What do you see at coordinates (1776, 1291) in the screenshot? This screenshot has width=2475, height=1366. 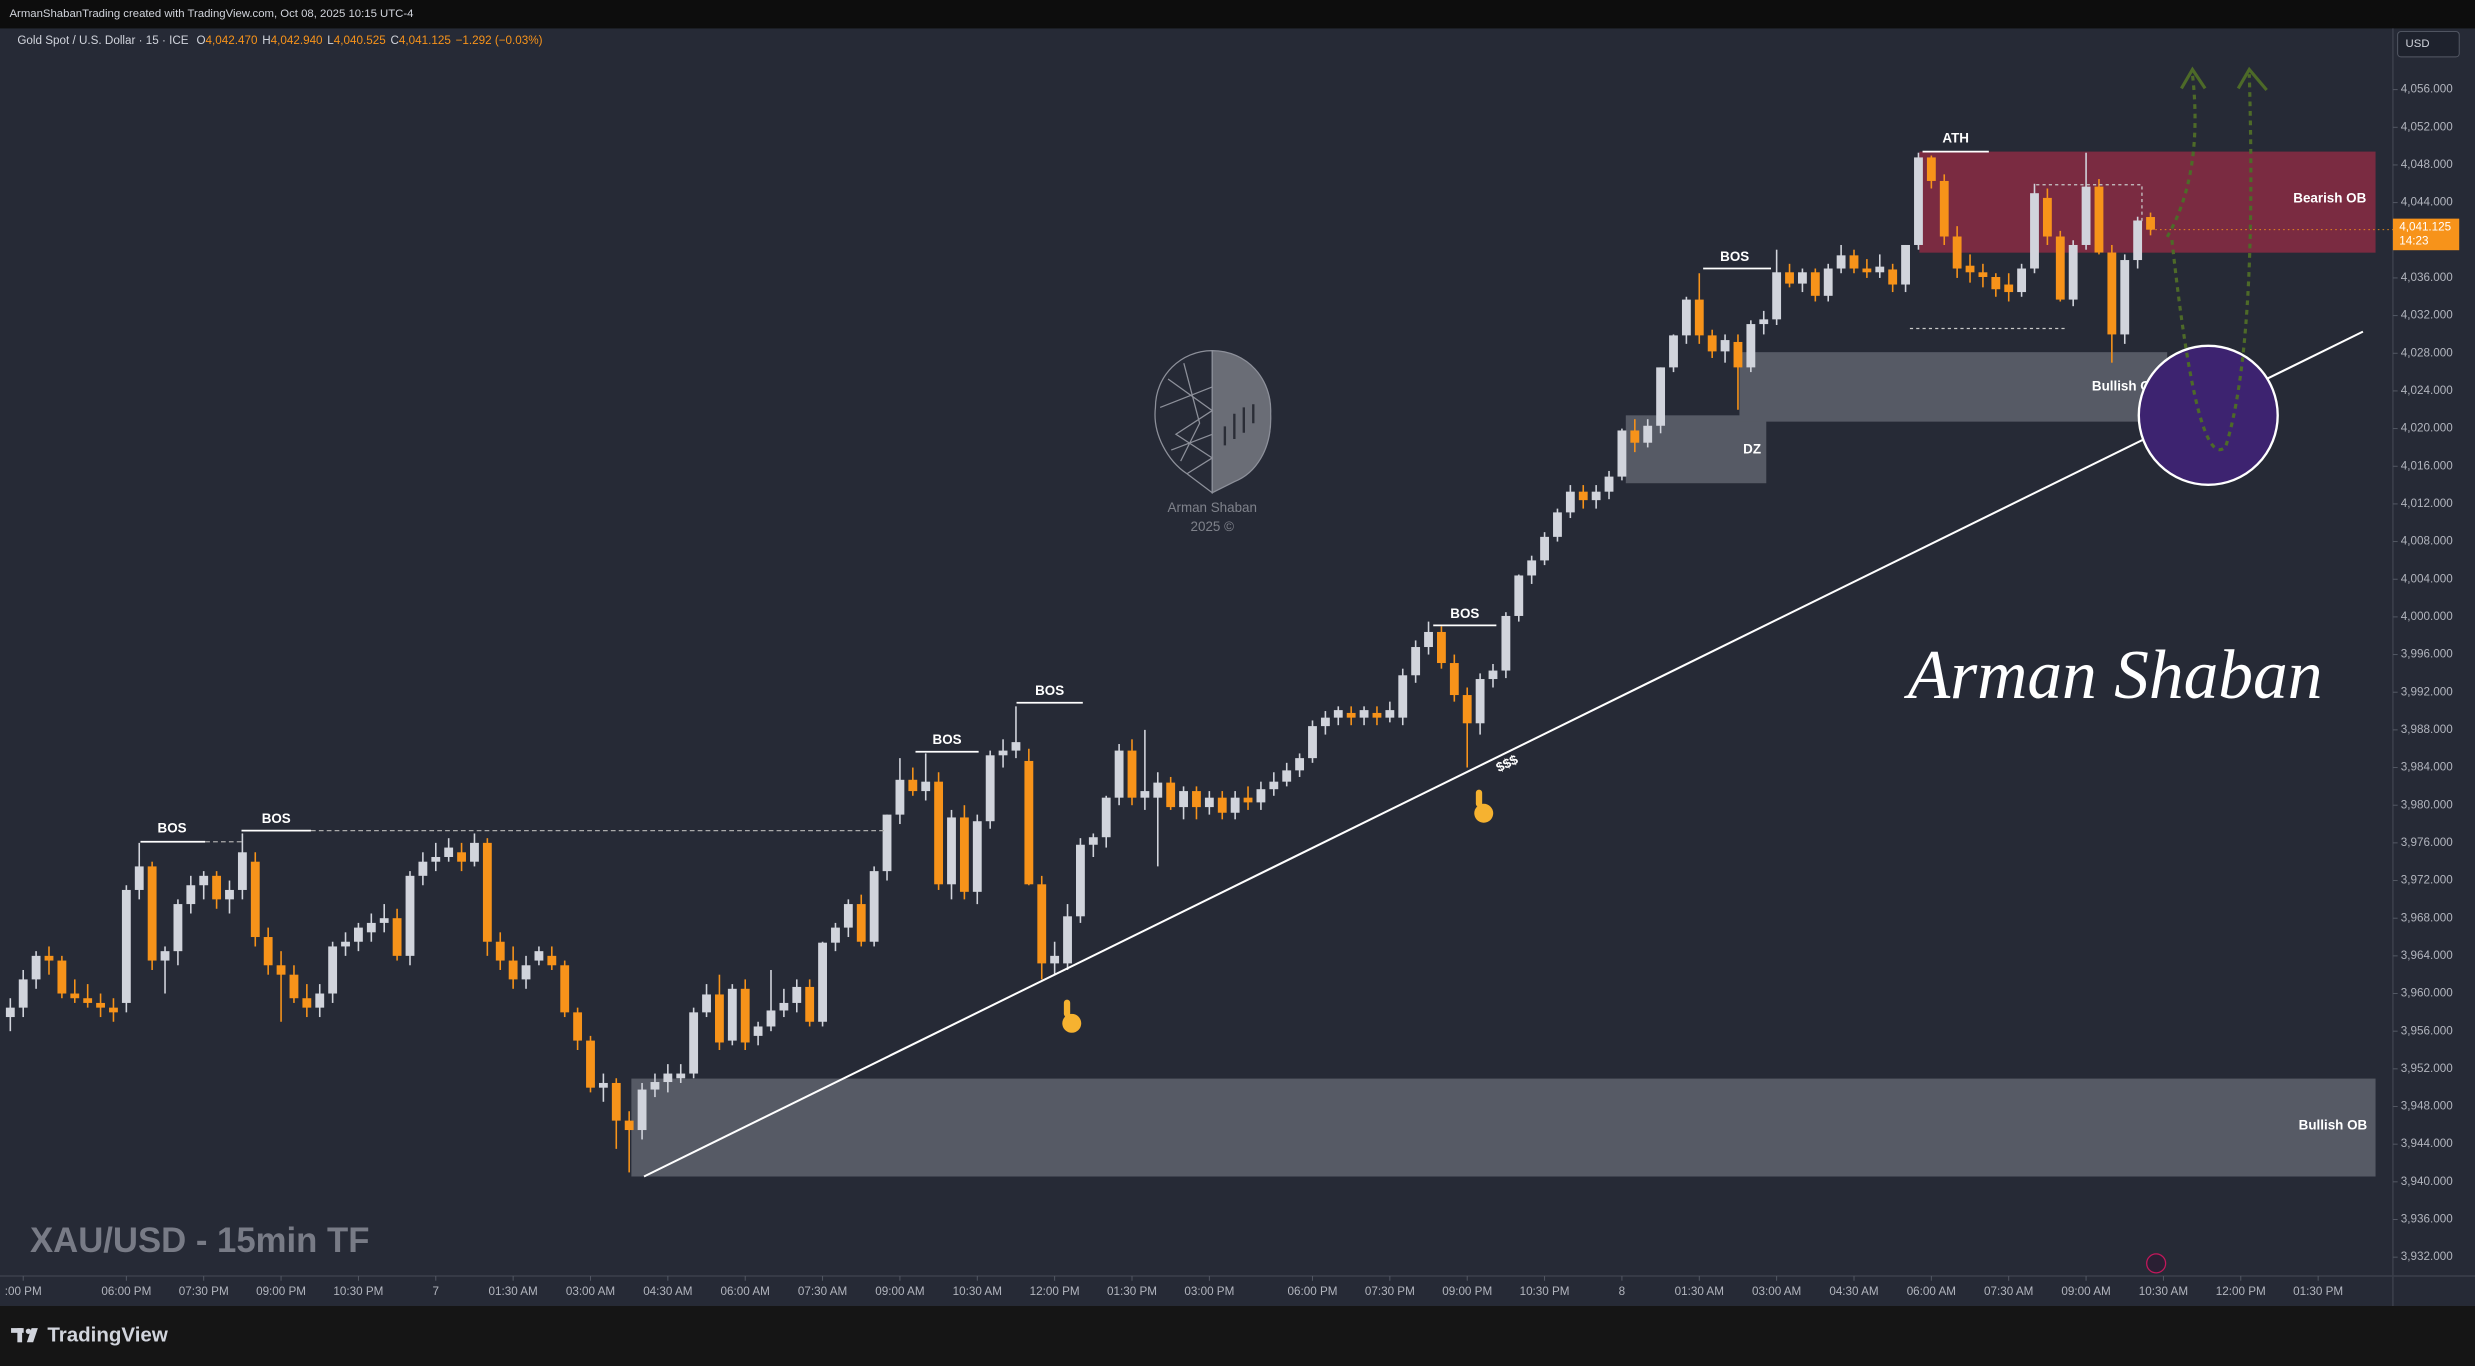 I see `x-tick-label: 03:00 AM` at bounding box center [1776, 1291].